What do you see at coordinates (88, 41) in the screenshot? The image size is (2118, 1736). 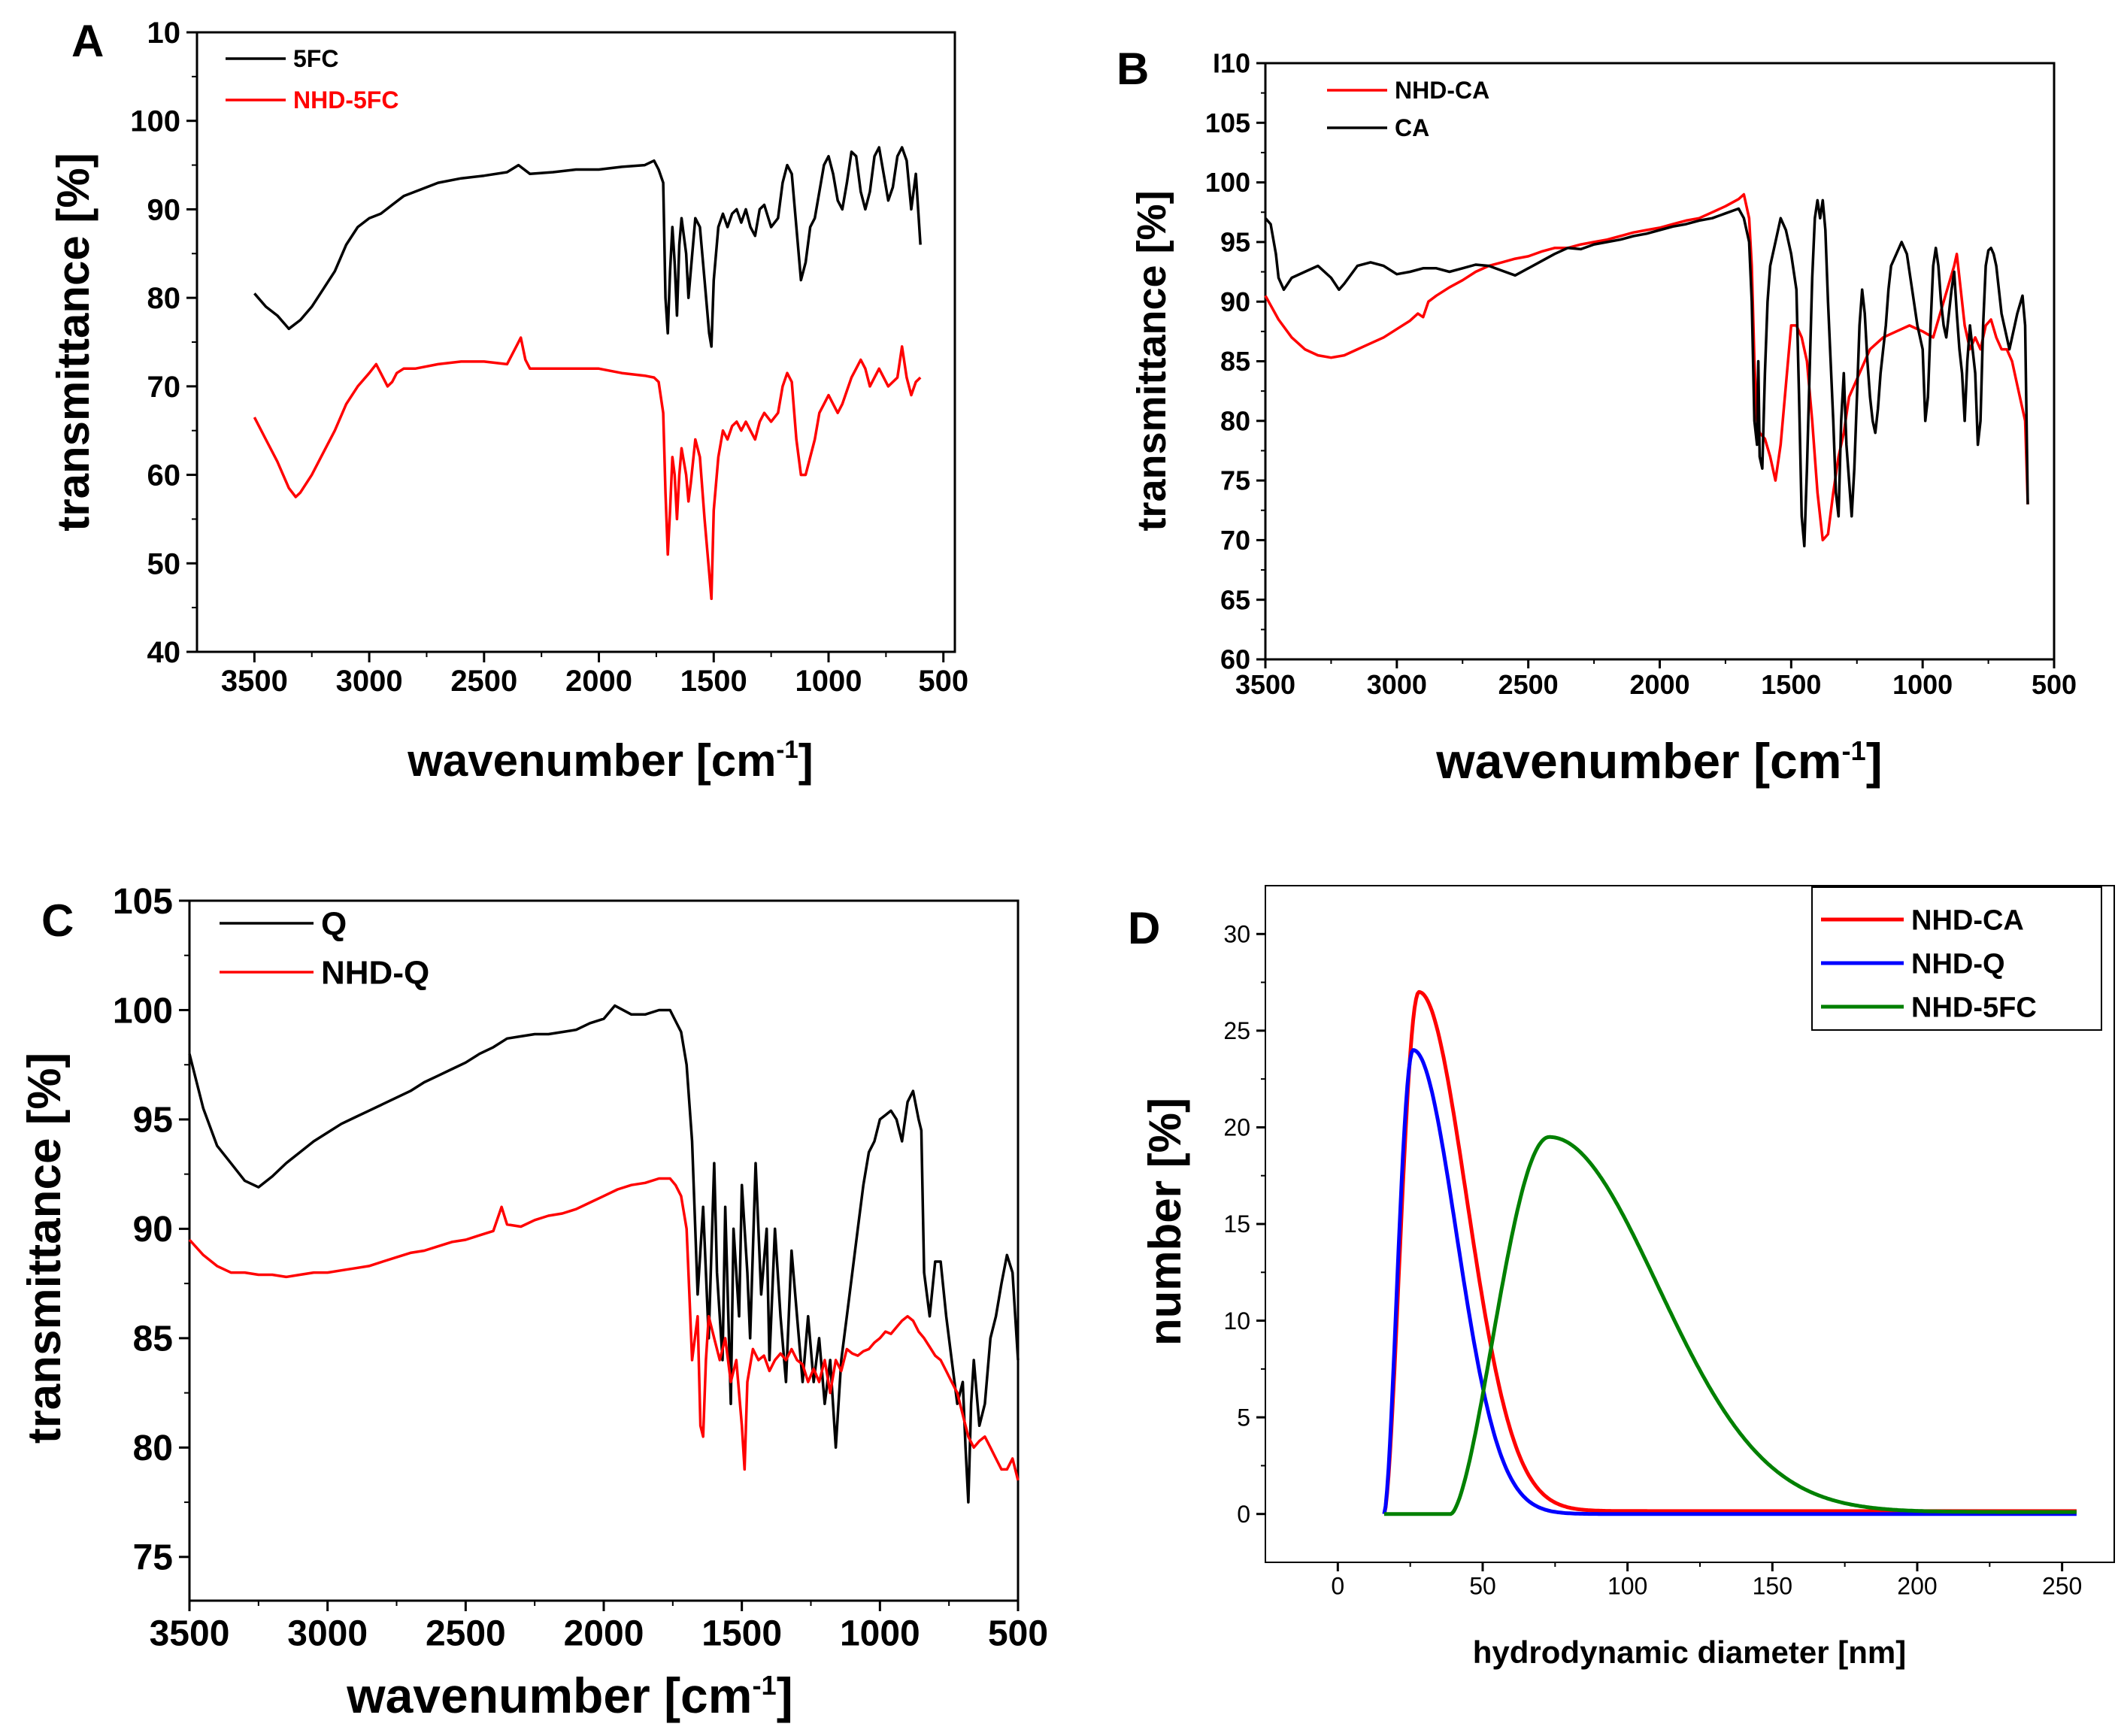 I see `panel-label-a: A` at bounding box center [88, 41].